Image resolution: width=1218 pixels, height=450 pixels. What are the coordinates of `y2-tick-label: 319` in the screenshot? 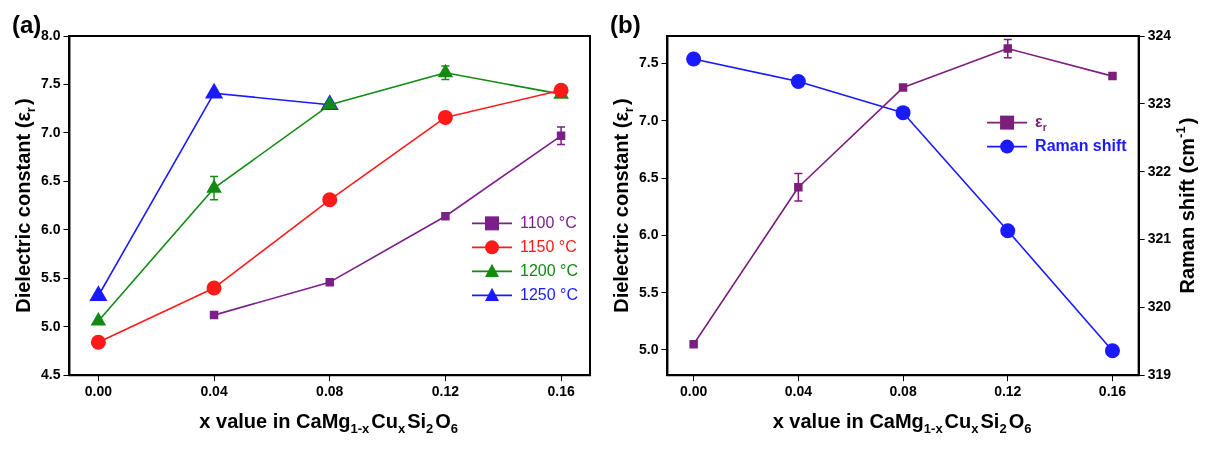 It's located at (1159, 374).